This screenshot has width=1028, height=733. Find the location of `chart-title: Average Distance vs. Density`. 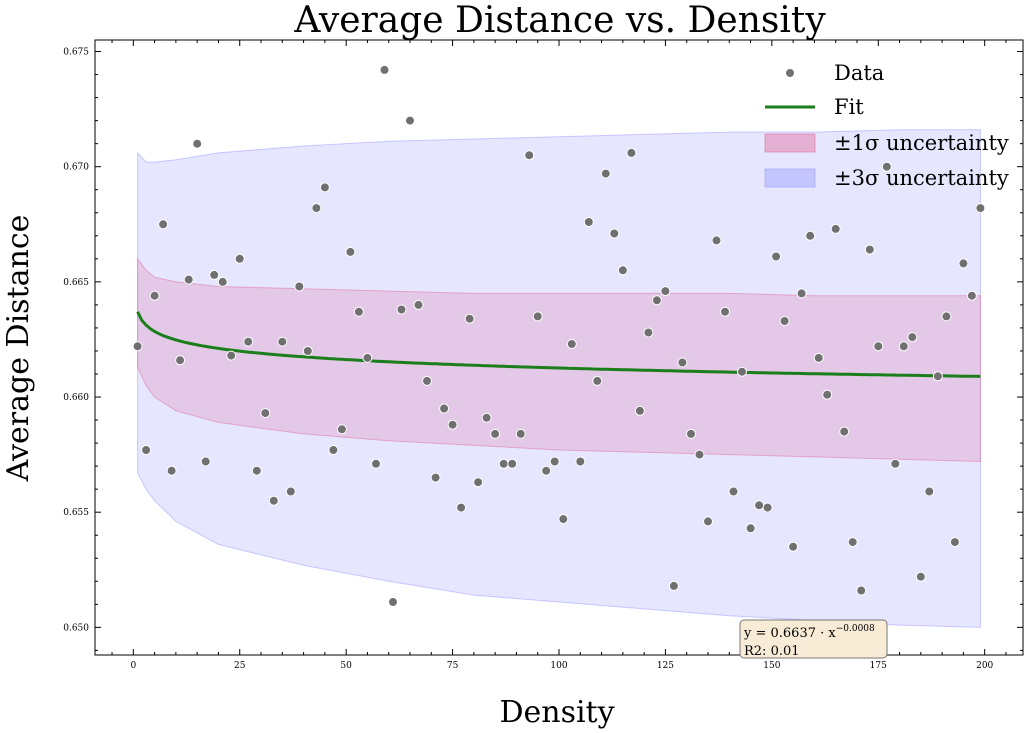

chart-title: Average Distance vs. Density is located at coordinates (559, 20).